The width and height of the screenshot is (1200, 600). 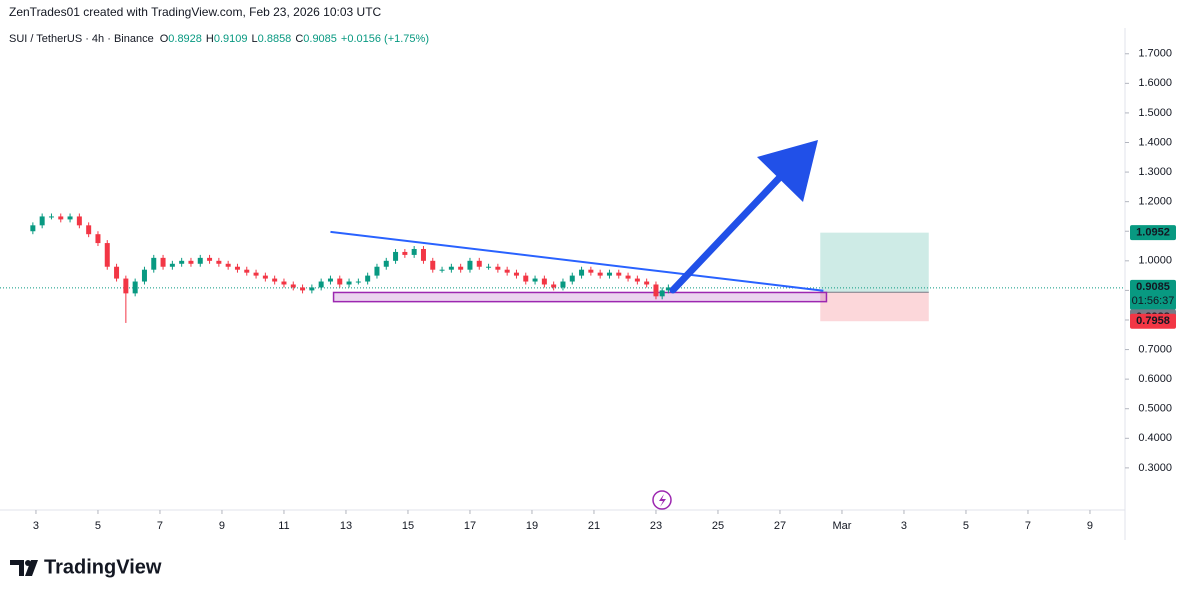 What do you see at coordinates (385, 39) in the screenshot?
I see `change: +0.0156 (+1.75%)` at bounding box center [385, 39].